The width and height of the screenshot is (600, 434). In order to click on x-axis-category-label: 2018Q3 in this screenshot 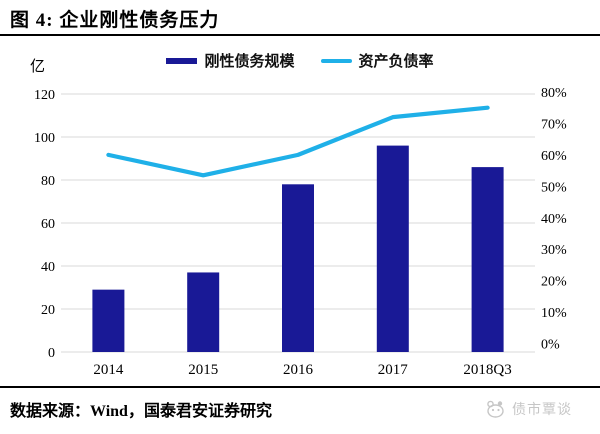, I will do `click(487, 370)`.